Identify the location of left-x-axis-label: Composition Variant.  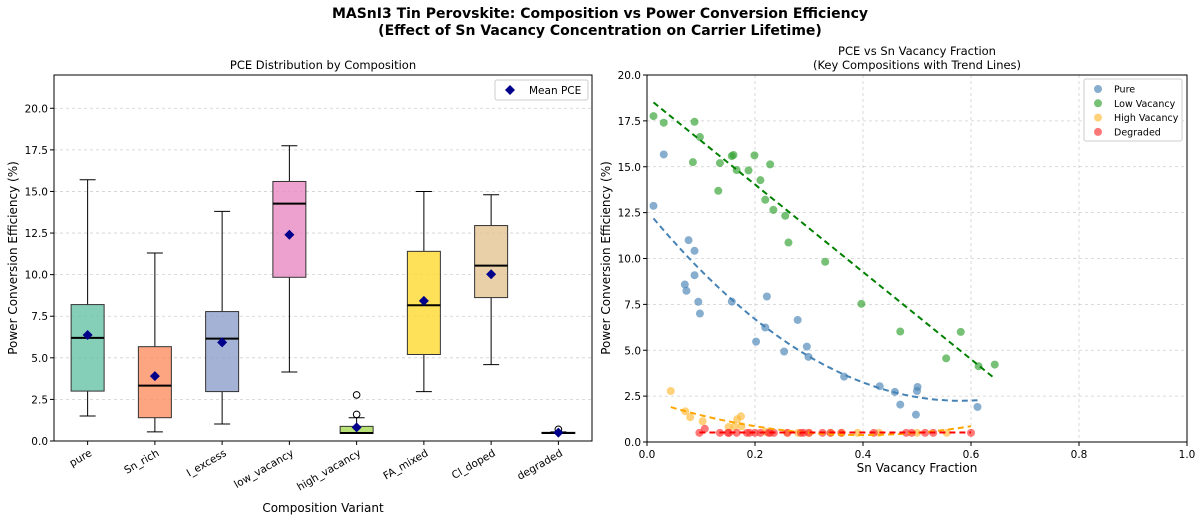
(323, 508).